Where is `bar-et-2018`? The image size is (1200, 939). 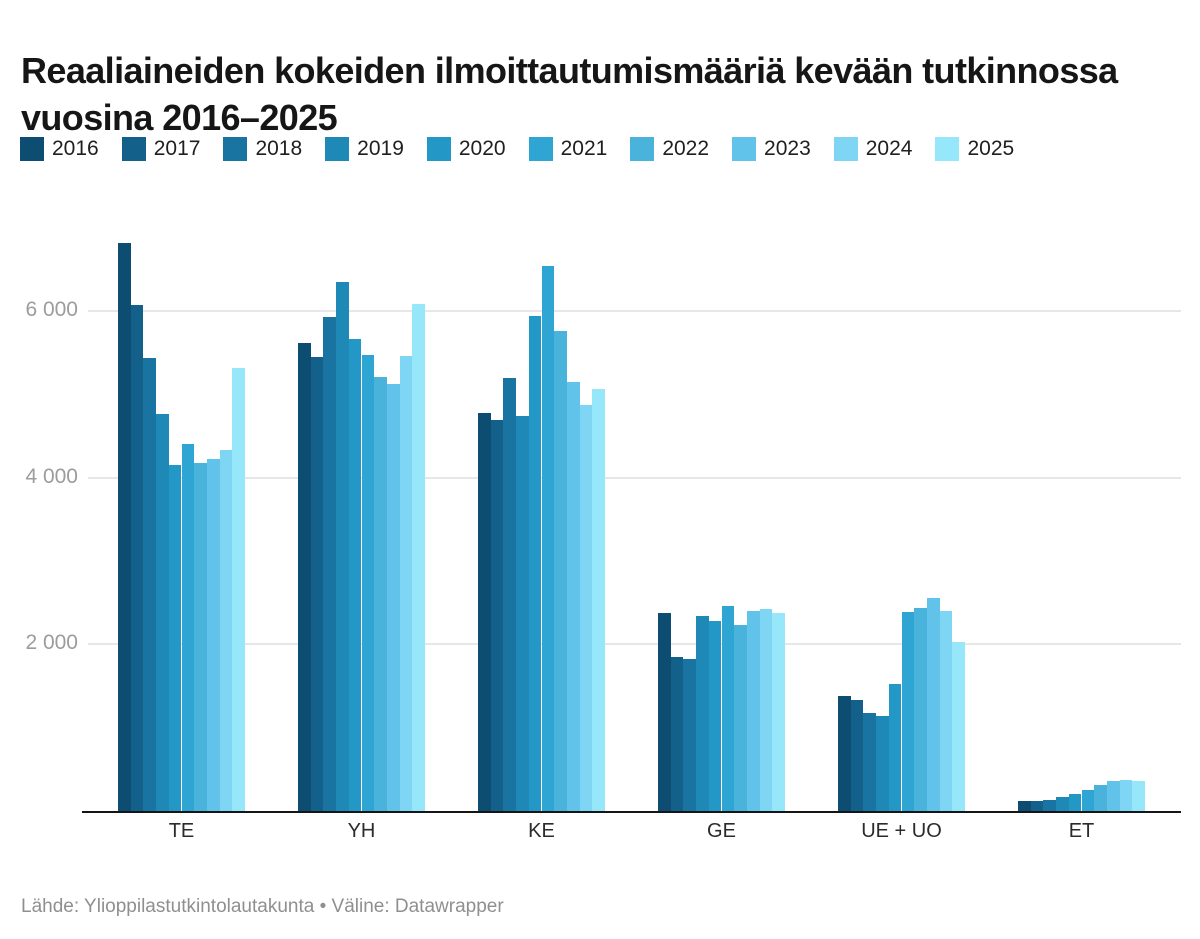
bar-et-2018 is located at coordinates (1050, 805).